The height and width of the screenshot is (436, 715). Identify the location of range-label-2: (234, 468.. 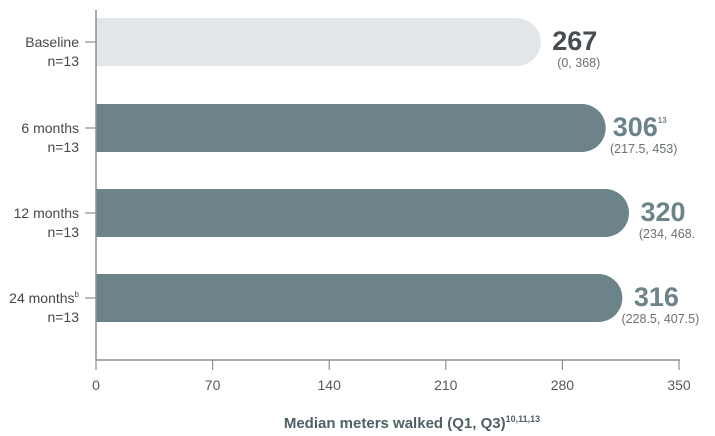
(667, 234).